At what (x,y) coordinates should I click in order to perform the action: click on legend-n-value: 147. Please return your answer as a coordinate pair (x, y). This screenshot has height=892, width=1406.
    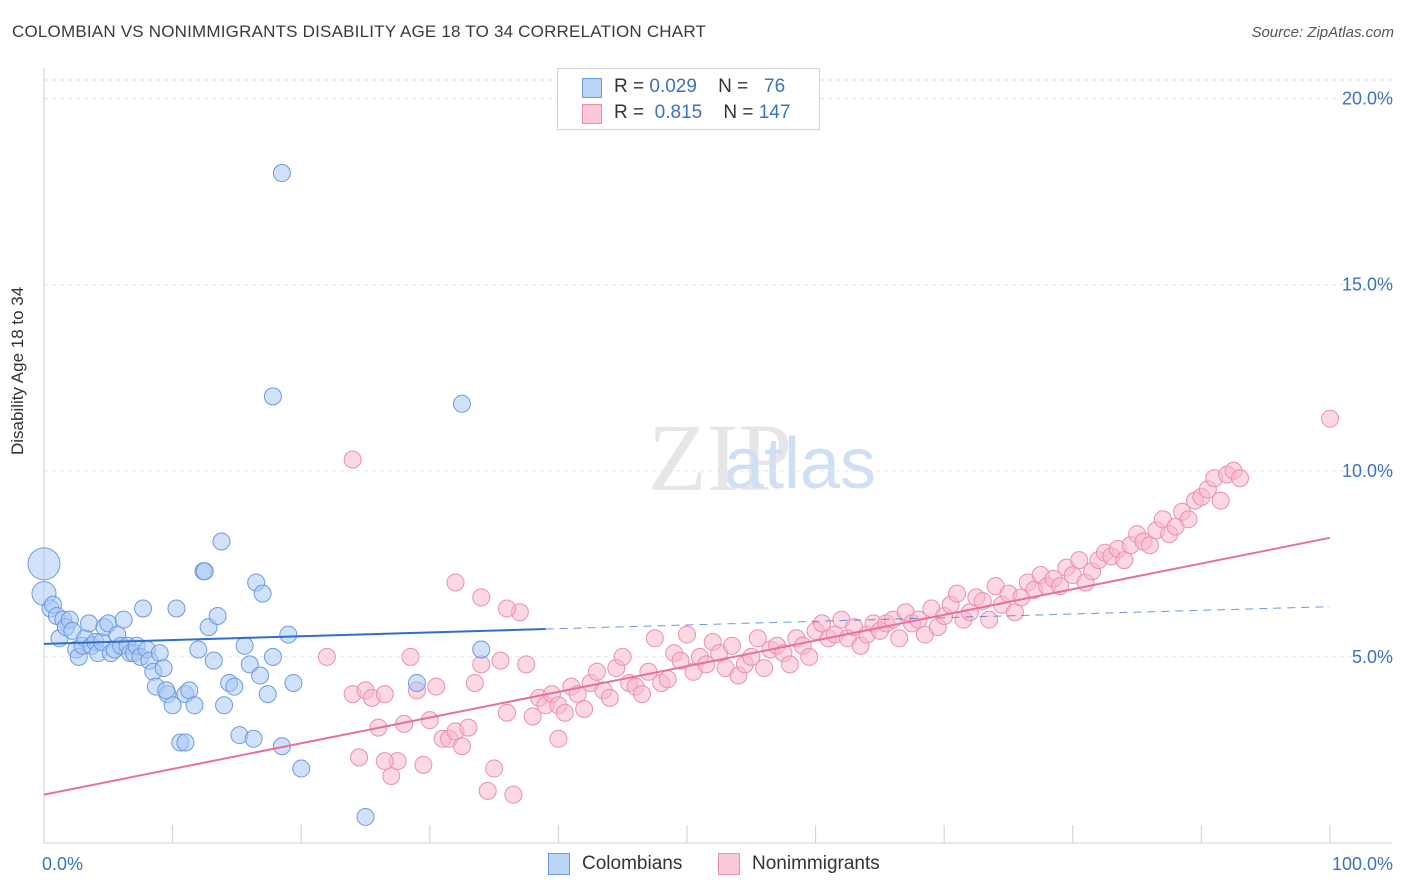
    Looking at the image, I should click on (774, 112).